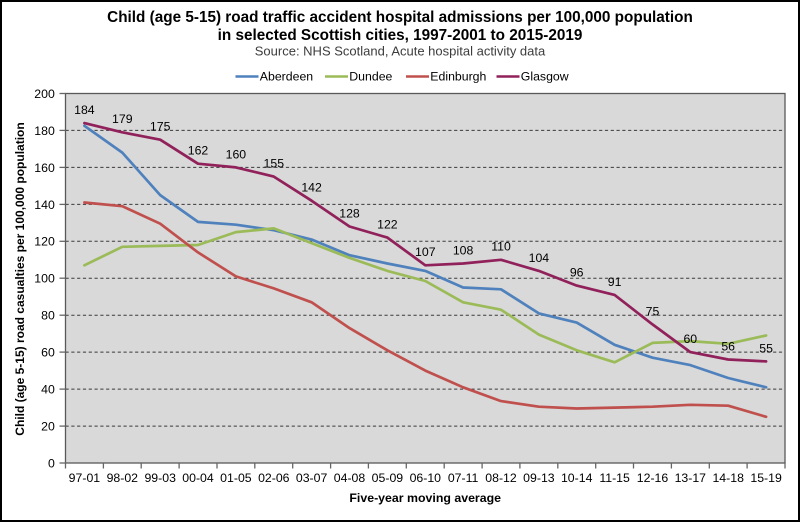  What do you see at coordinates (44, 94) in the screenshot?
I see `svg-text: 200` at bounding box center [44, 94].